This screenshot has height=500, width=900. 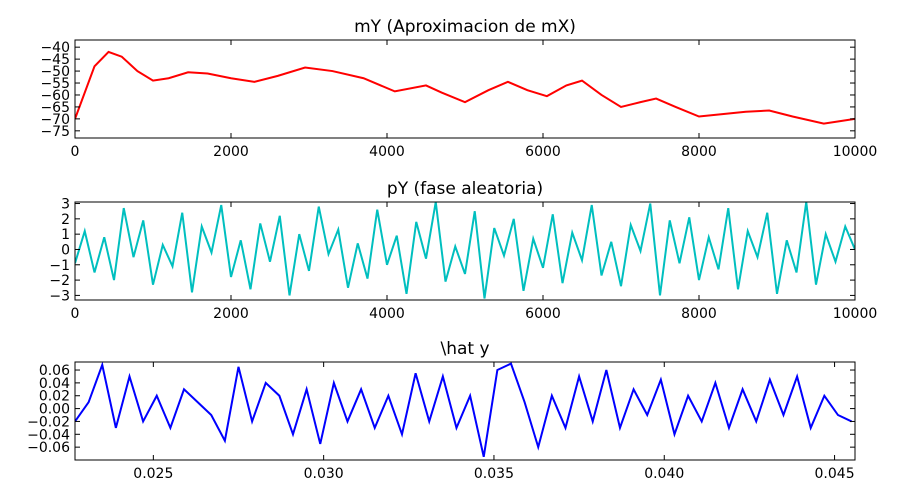 What do you see at coordinates (59, 281) in the screenshot?
I see `y-tick-label: −2` at bounding box center [59, 281].